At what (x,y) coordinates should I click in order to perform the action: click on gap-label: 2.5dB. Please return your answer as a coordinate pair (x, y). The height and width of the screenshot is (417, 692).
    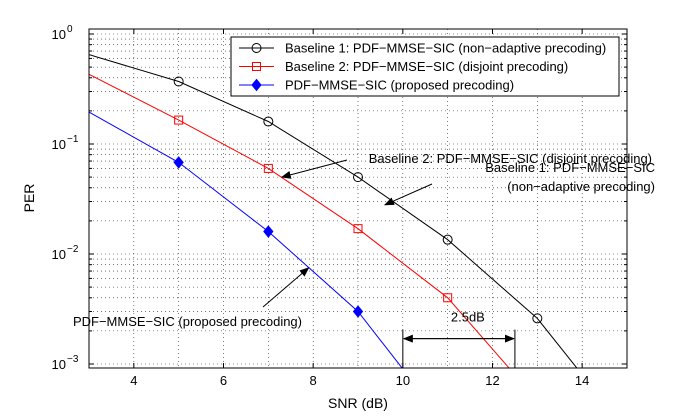
    Looking at the image, I should click on (468, 317).